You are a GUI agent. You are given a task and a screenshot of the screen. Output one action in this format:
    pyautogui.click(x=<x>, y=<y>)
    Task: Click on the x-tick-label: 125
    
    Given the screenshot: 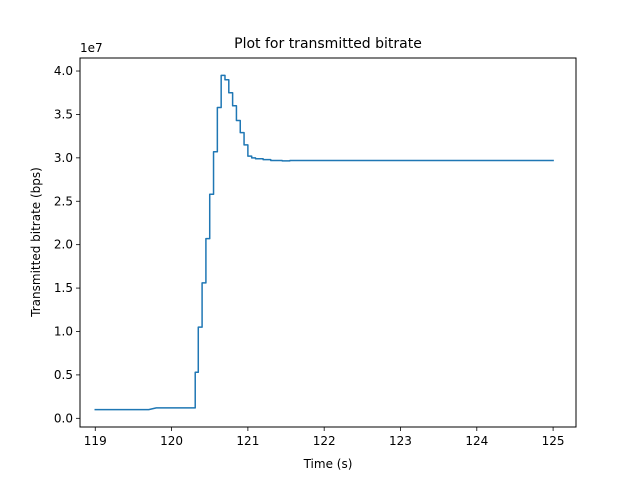 What is the action you would take?
    pyautogui.click(x=553, y=441)
    